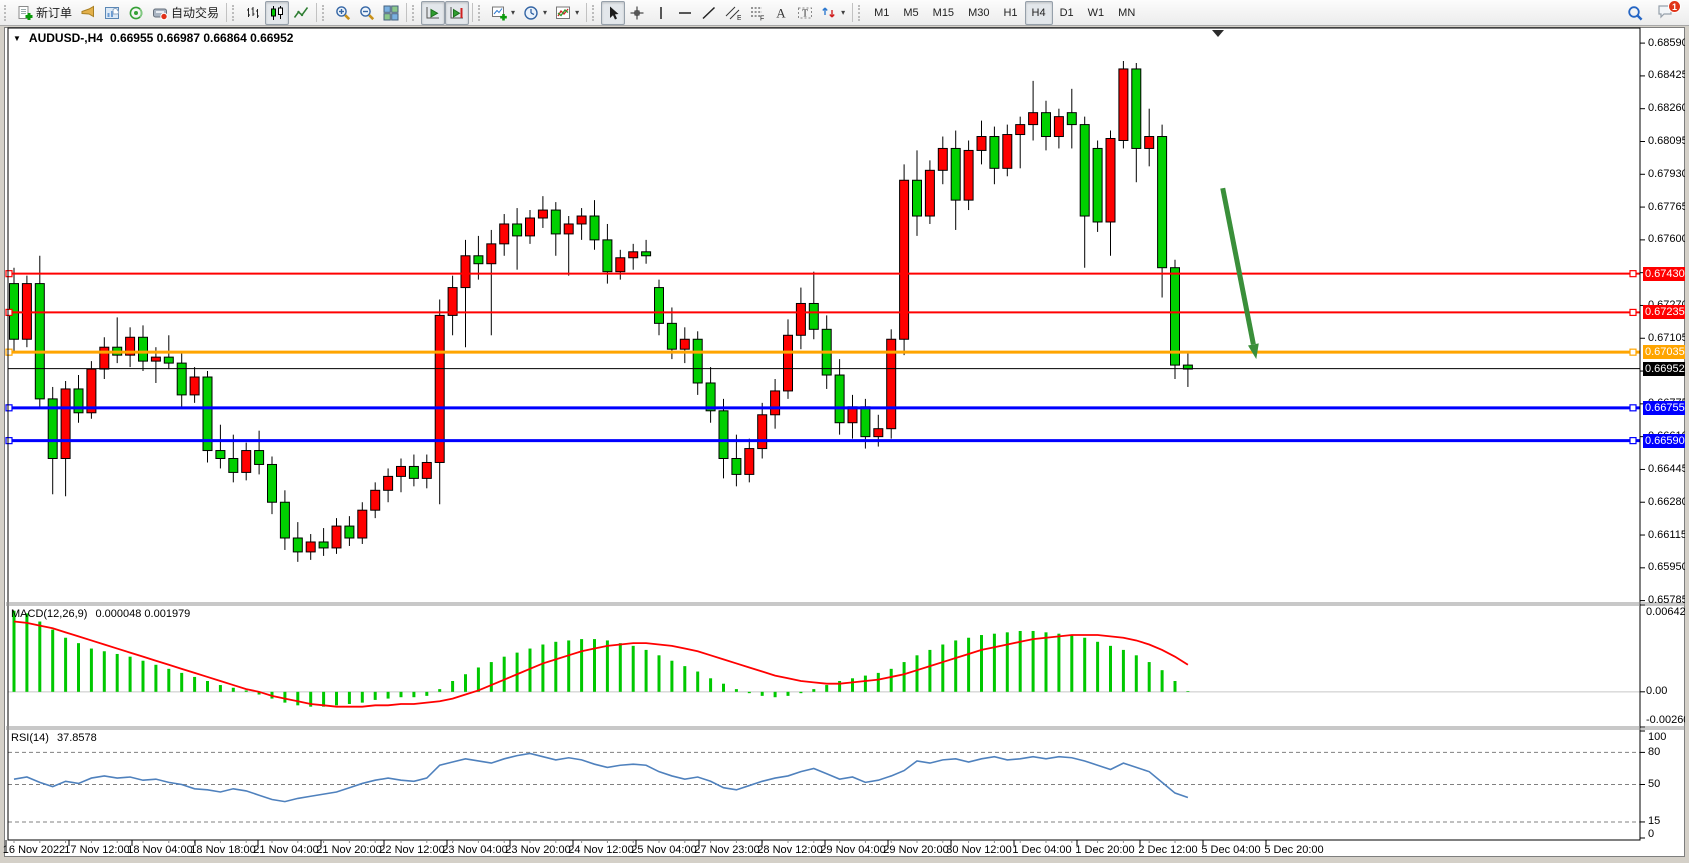  What do you see at coordinates (943, 13) in the screenshot?
I see `timeframe-m15-button: M15` at bounding box center [943, 13].